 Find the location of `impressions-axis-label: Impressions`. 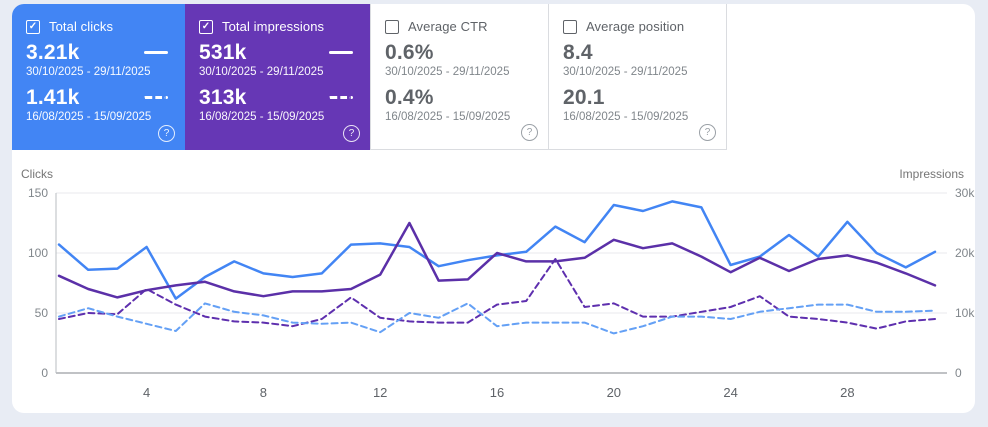

impressions-axis-label: Impressions is located at coordinates (931, 174).